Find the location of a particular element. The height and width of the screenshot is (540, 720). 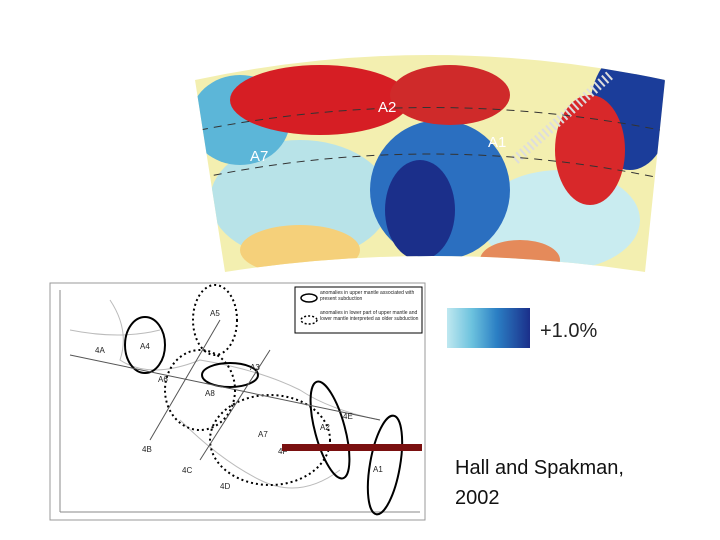

map-label: A8 is located at coordinates (210, 393).